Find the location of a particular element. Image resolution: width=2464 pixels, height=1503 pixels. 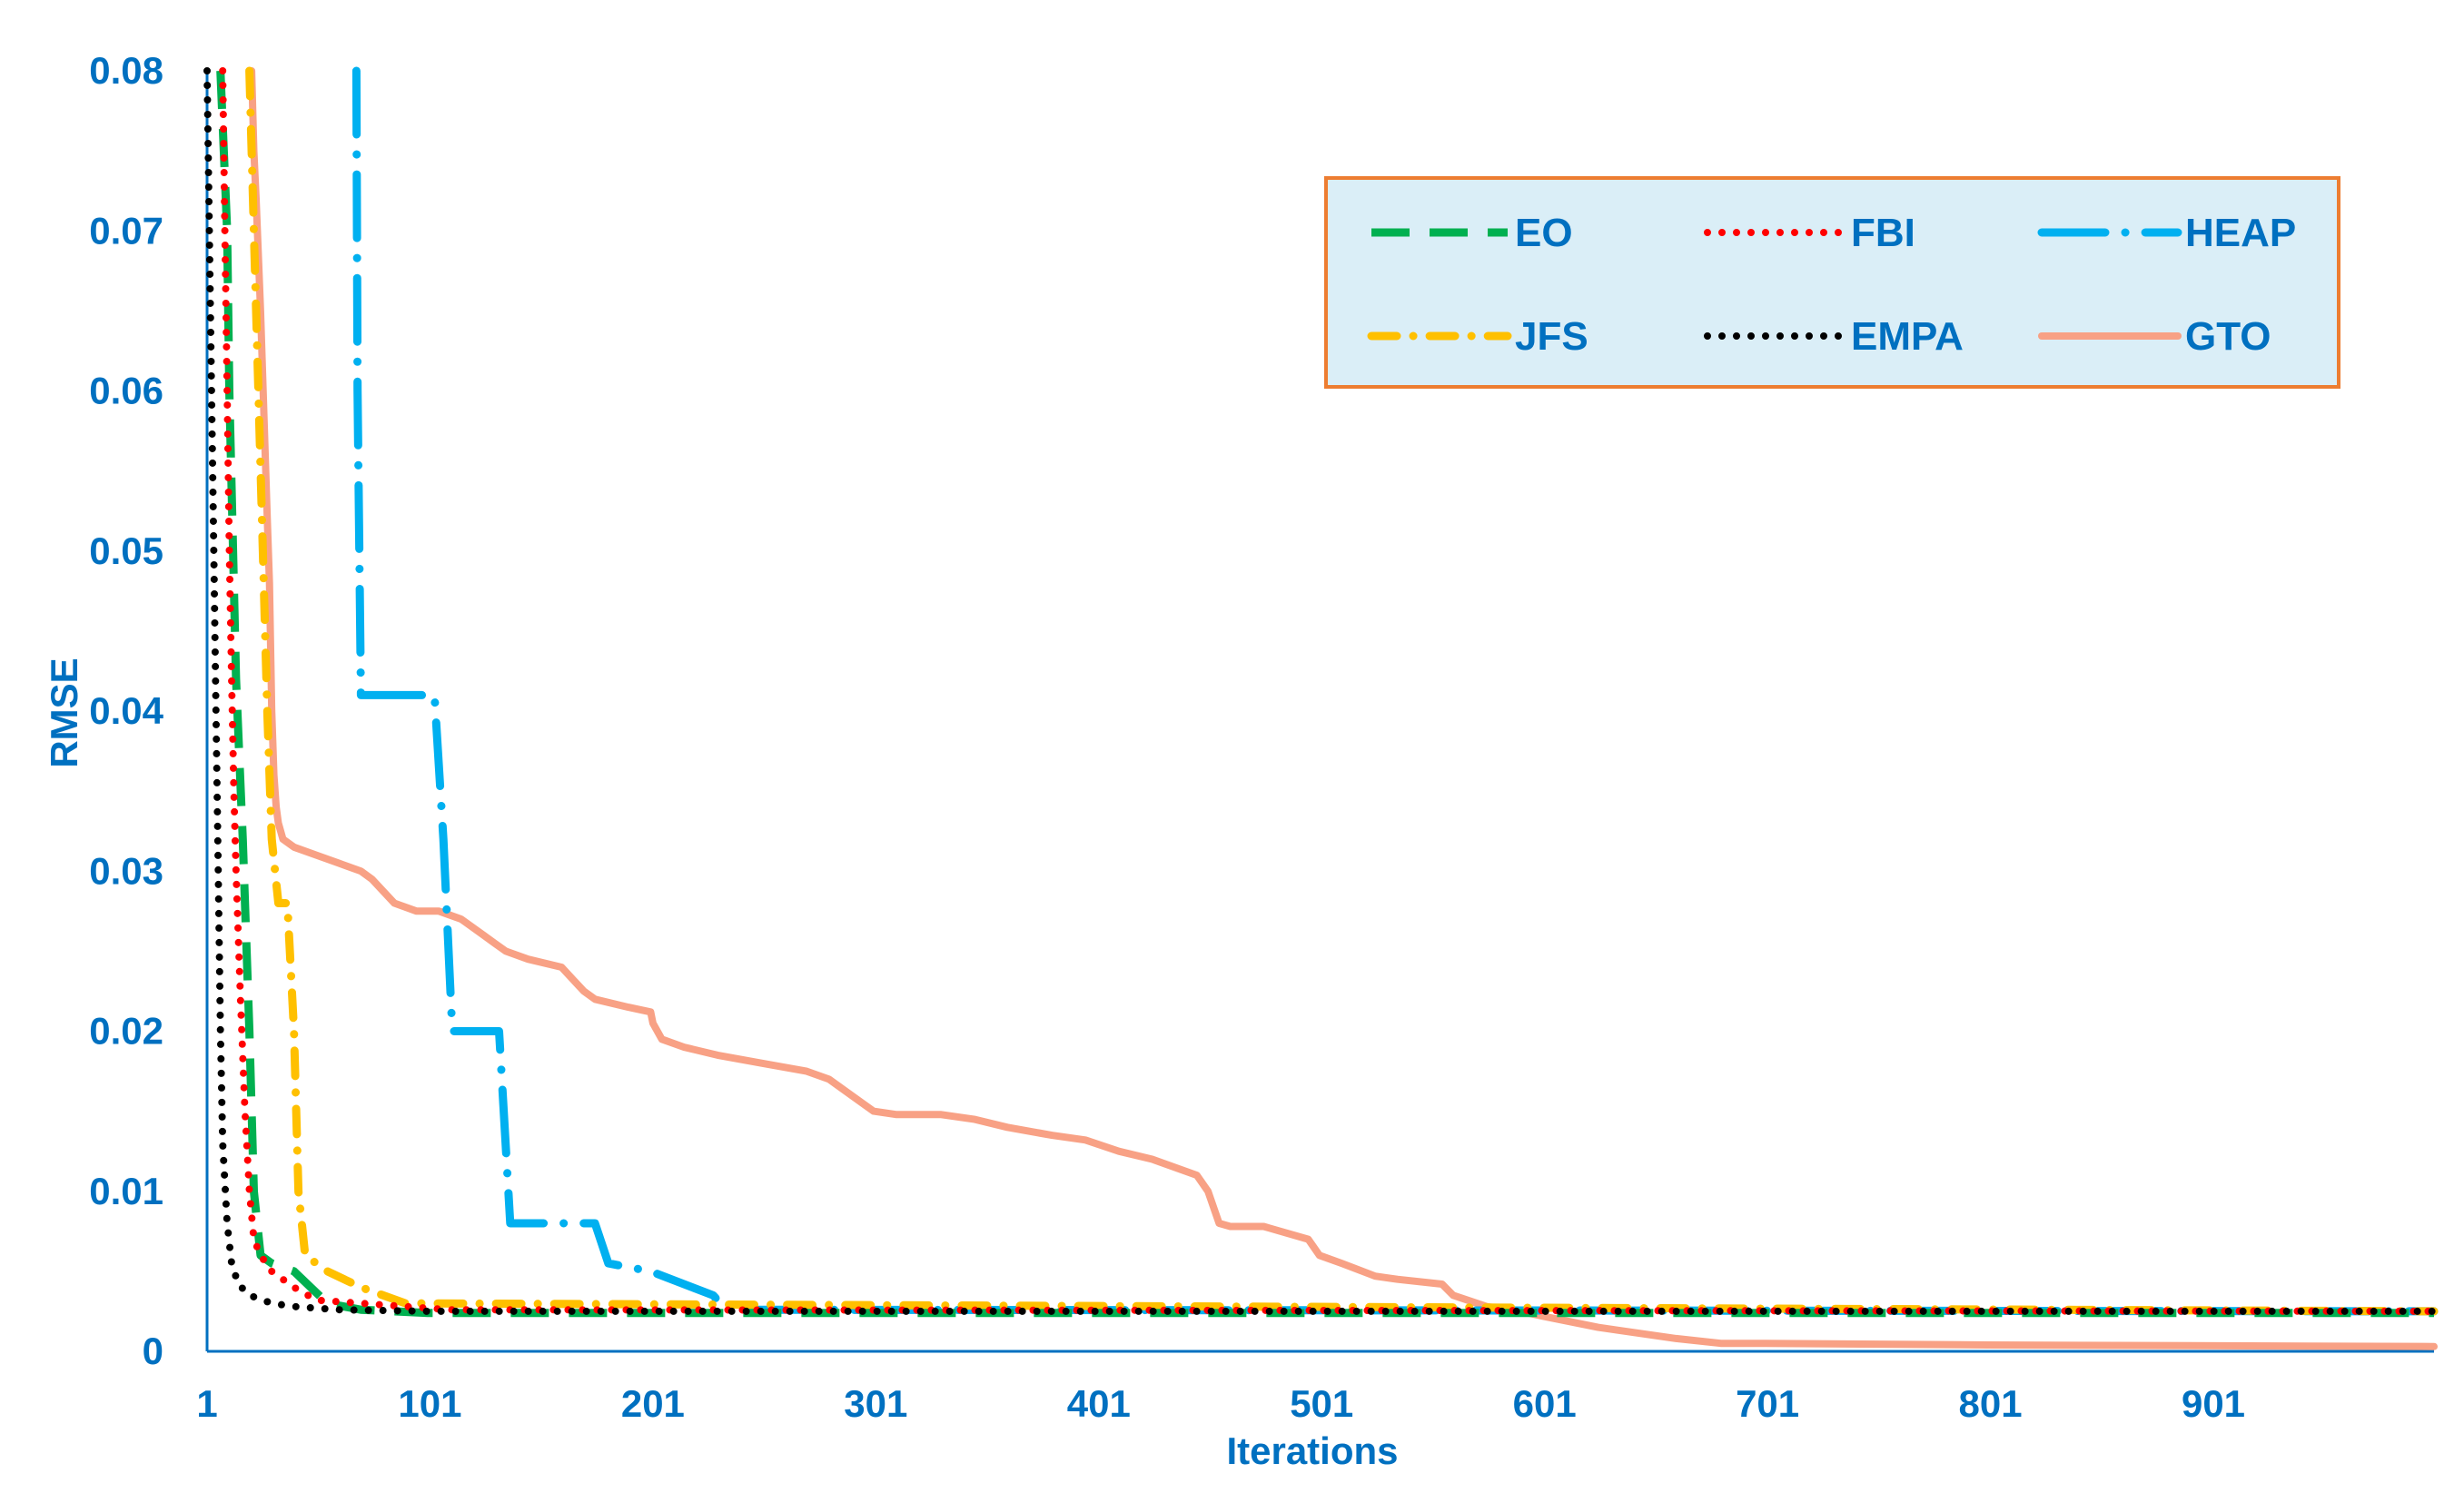

y-tick-label: 0.05 is located at coordinates (126, 550).